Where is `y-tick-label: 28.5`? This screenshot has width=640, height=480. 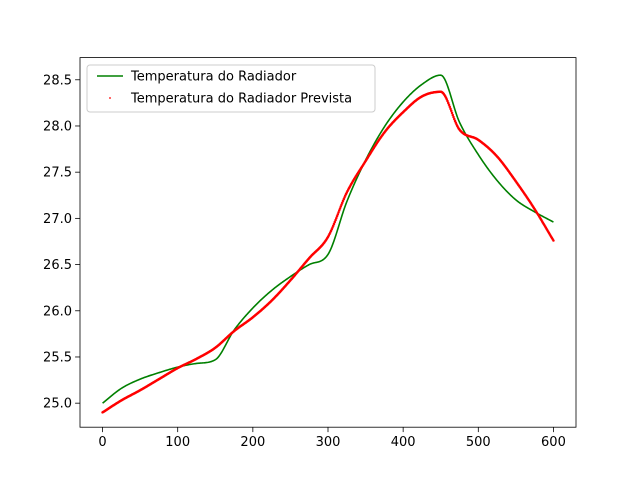 y-tick-label: 28.5 is located at coordinates (57, 80).